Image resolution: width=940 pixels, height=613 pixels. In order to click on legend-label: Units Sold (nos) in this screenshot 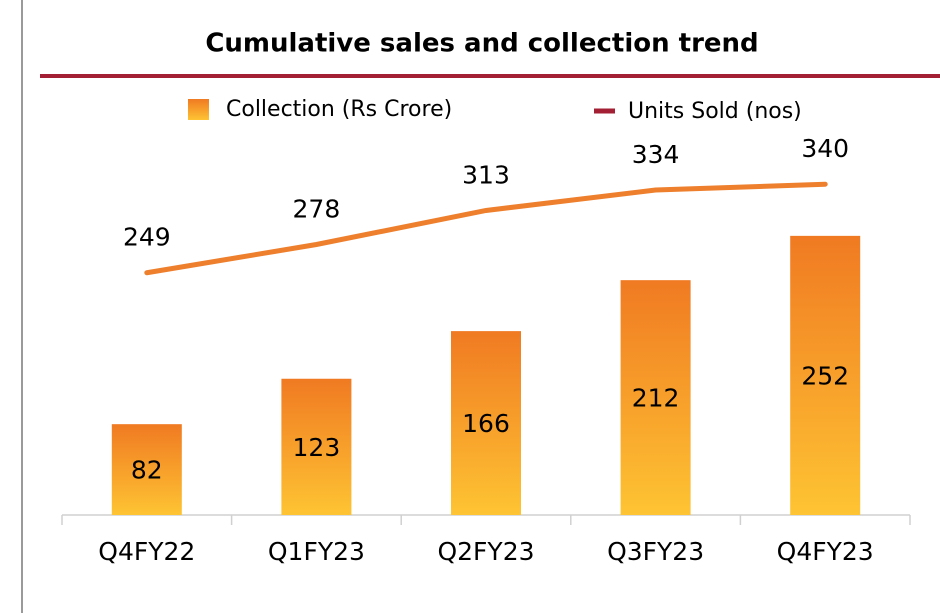, I will do `click(715, 111)`.